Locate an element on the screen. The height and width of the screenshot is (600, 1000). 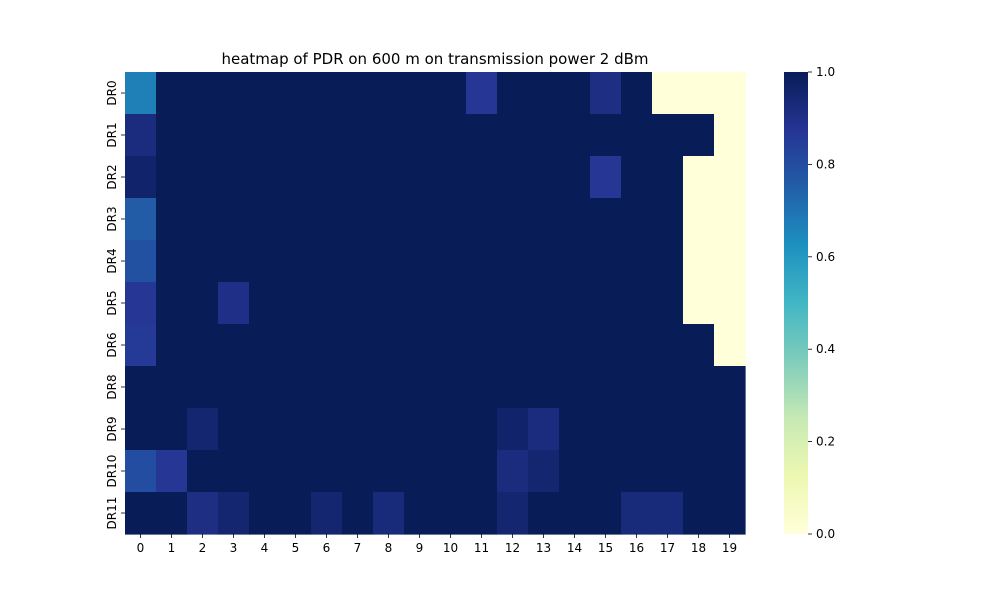
x-tick-label: 5 is located at coordinates (296, 548).